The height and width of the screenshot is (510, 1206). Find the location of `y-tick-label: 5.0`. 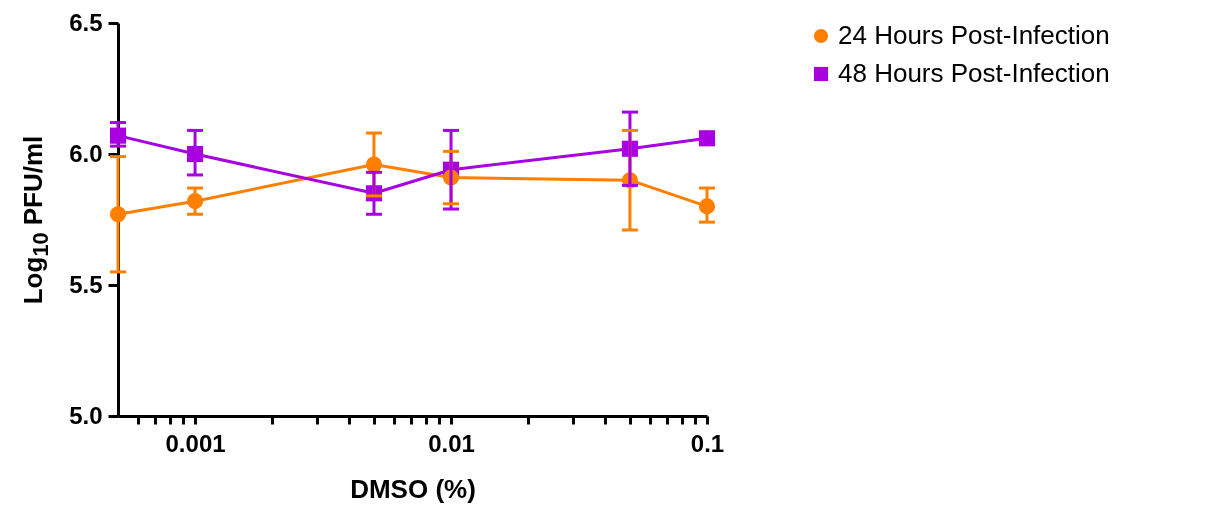

y-tick-label: 5.0 is located at coordinates (86, 415).